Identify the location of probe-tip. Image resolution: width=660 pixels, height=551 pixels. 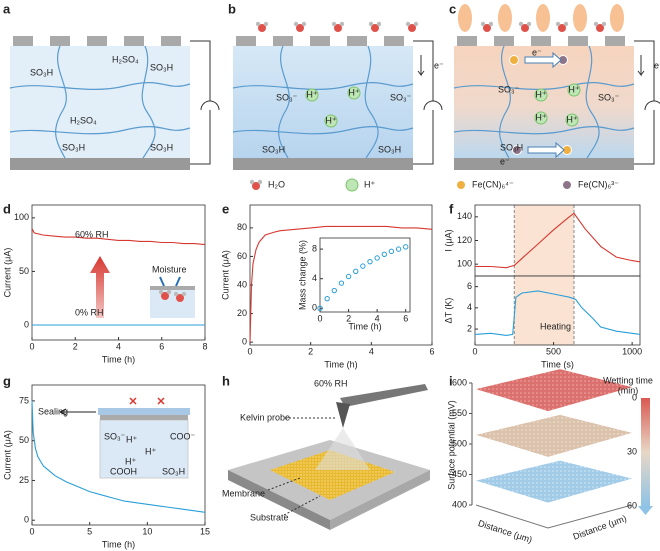
(343, 415).